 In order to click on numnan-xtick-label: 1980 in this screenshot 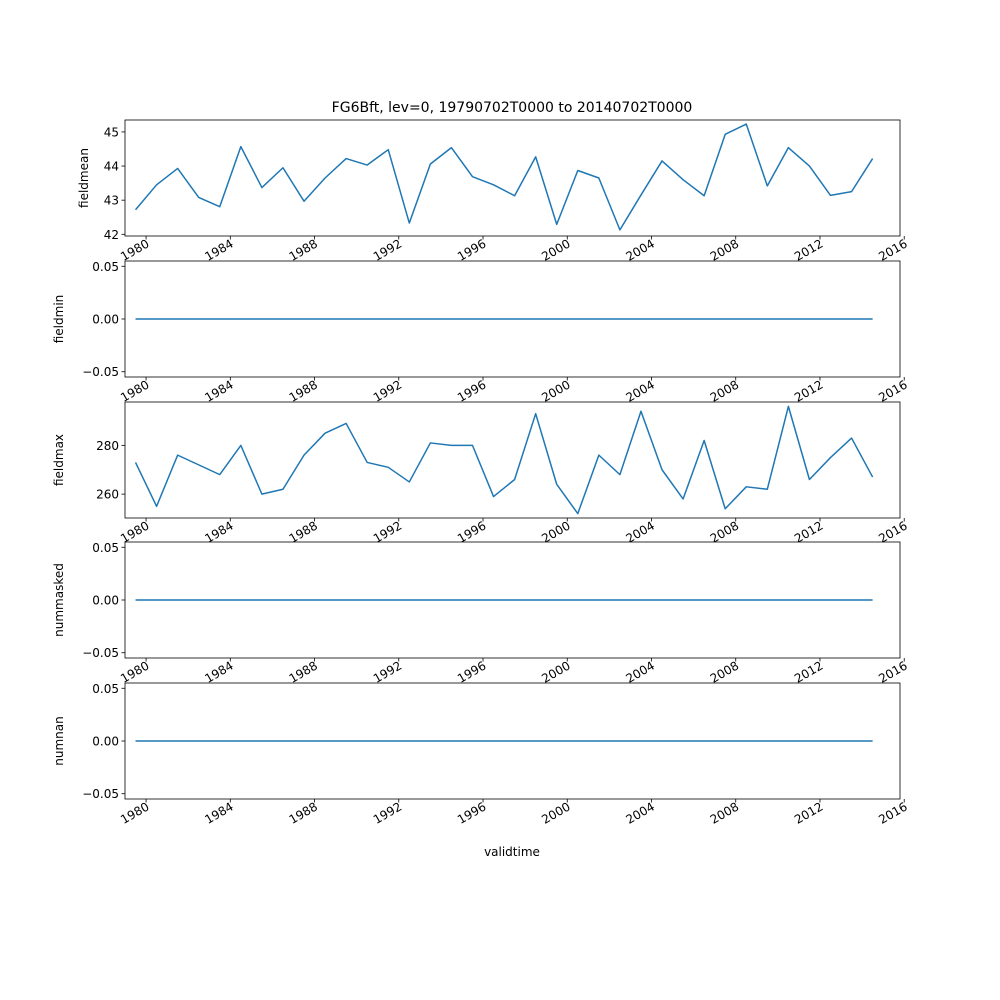, I will do `click(134, 812)`.